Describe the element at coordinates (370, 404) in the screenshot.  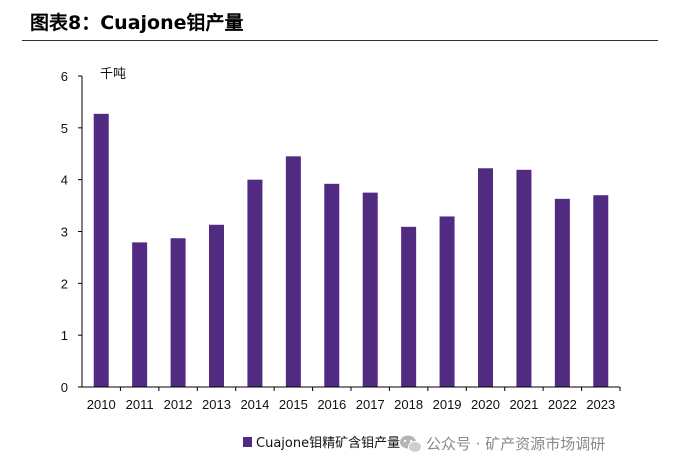
I see `x-tick-label: 2017` at that location.